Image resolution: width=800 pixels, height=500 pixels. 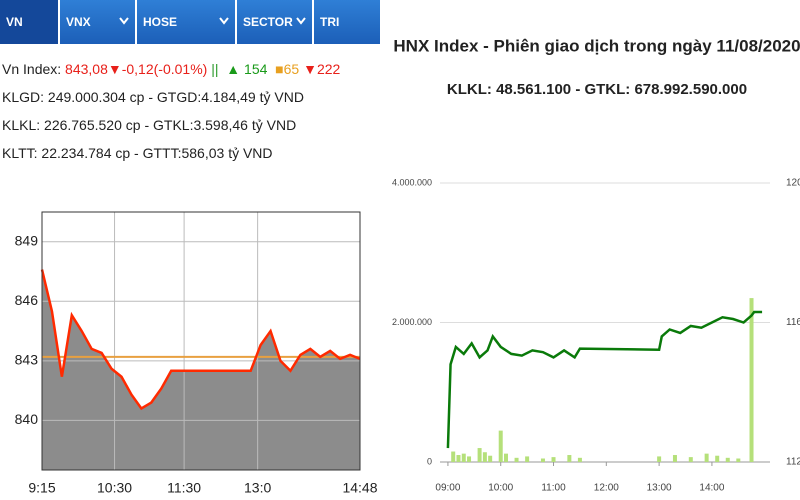 What do you see at coordinates (412, 182) in the screenshot?
I see `y-tick-label: 4.000.000` at bounding box center [412, 182].